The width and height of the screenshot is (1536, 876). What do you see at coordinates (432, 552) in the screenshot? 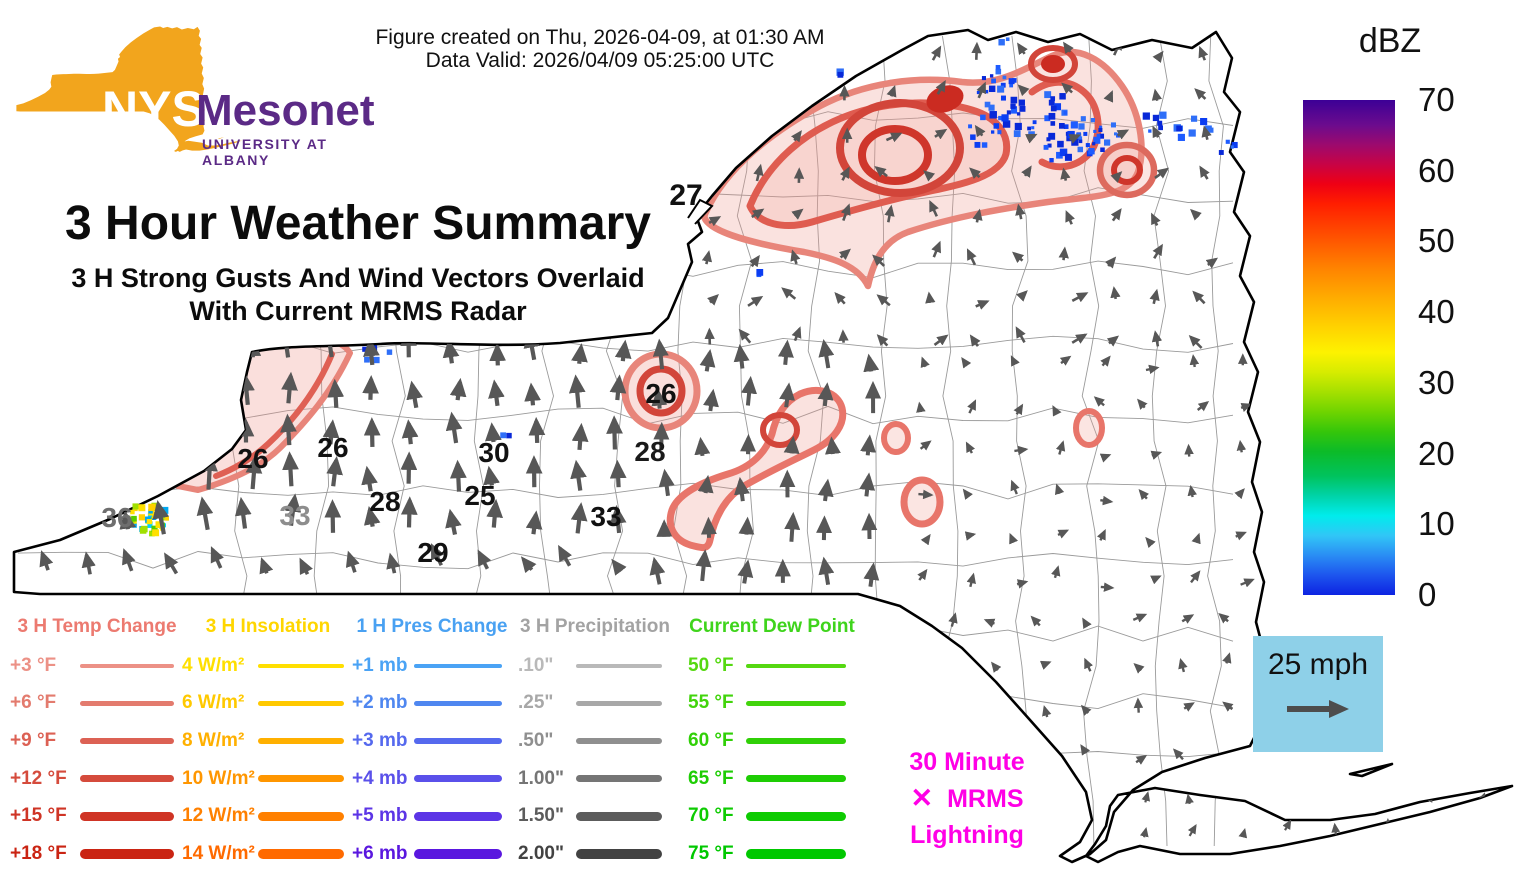
I see `gust-value-label: 29` at bounding box center [432, 552].